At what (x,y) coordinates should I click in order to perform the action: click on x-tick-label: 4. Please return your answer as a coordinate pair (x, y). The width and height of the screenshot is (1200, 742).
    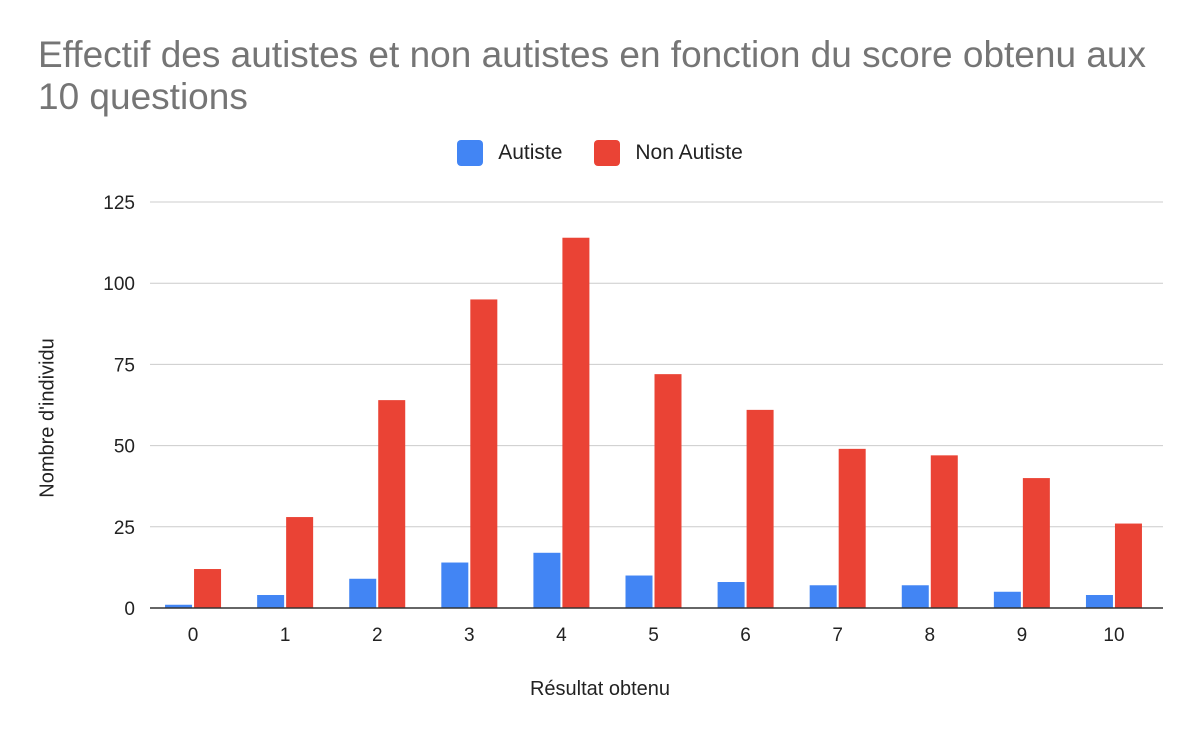
    Looking at the image, I should click on (561, 635).